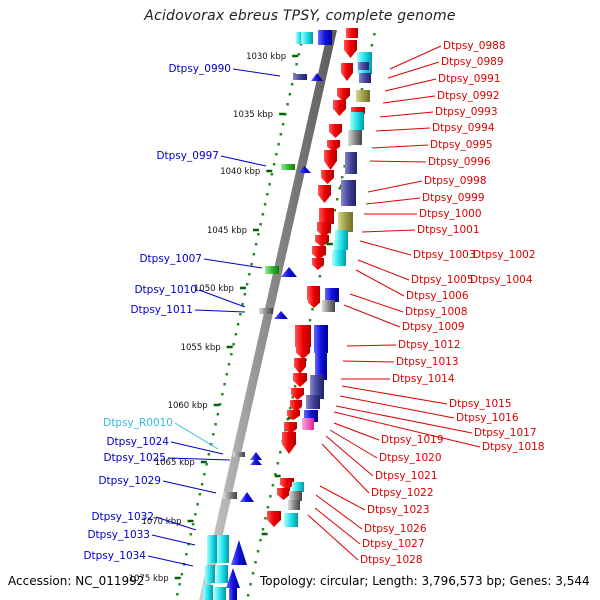  I want to click on gene-label-dtpsy-0993: Dtpsy_0993, so click(466, 112).